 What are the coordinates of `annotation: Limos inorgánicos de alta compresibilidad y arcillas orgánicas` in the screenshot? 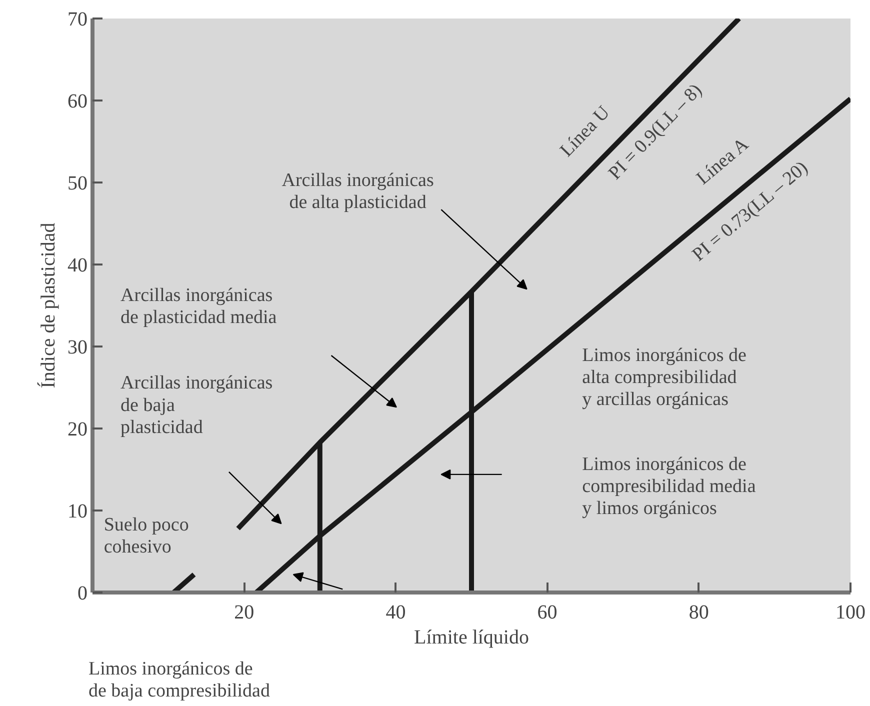 It's located at (664, 377).